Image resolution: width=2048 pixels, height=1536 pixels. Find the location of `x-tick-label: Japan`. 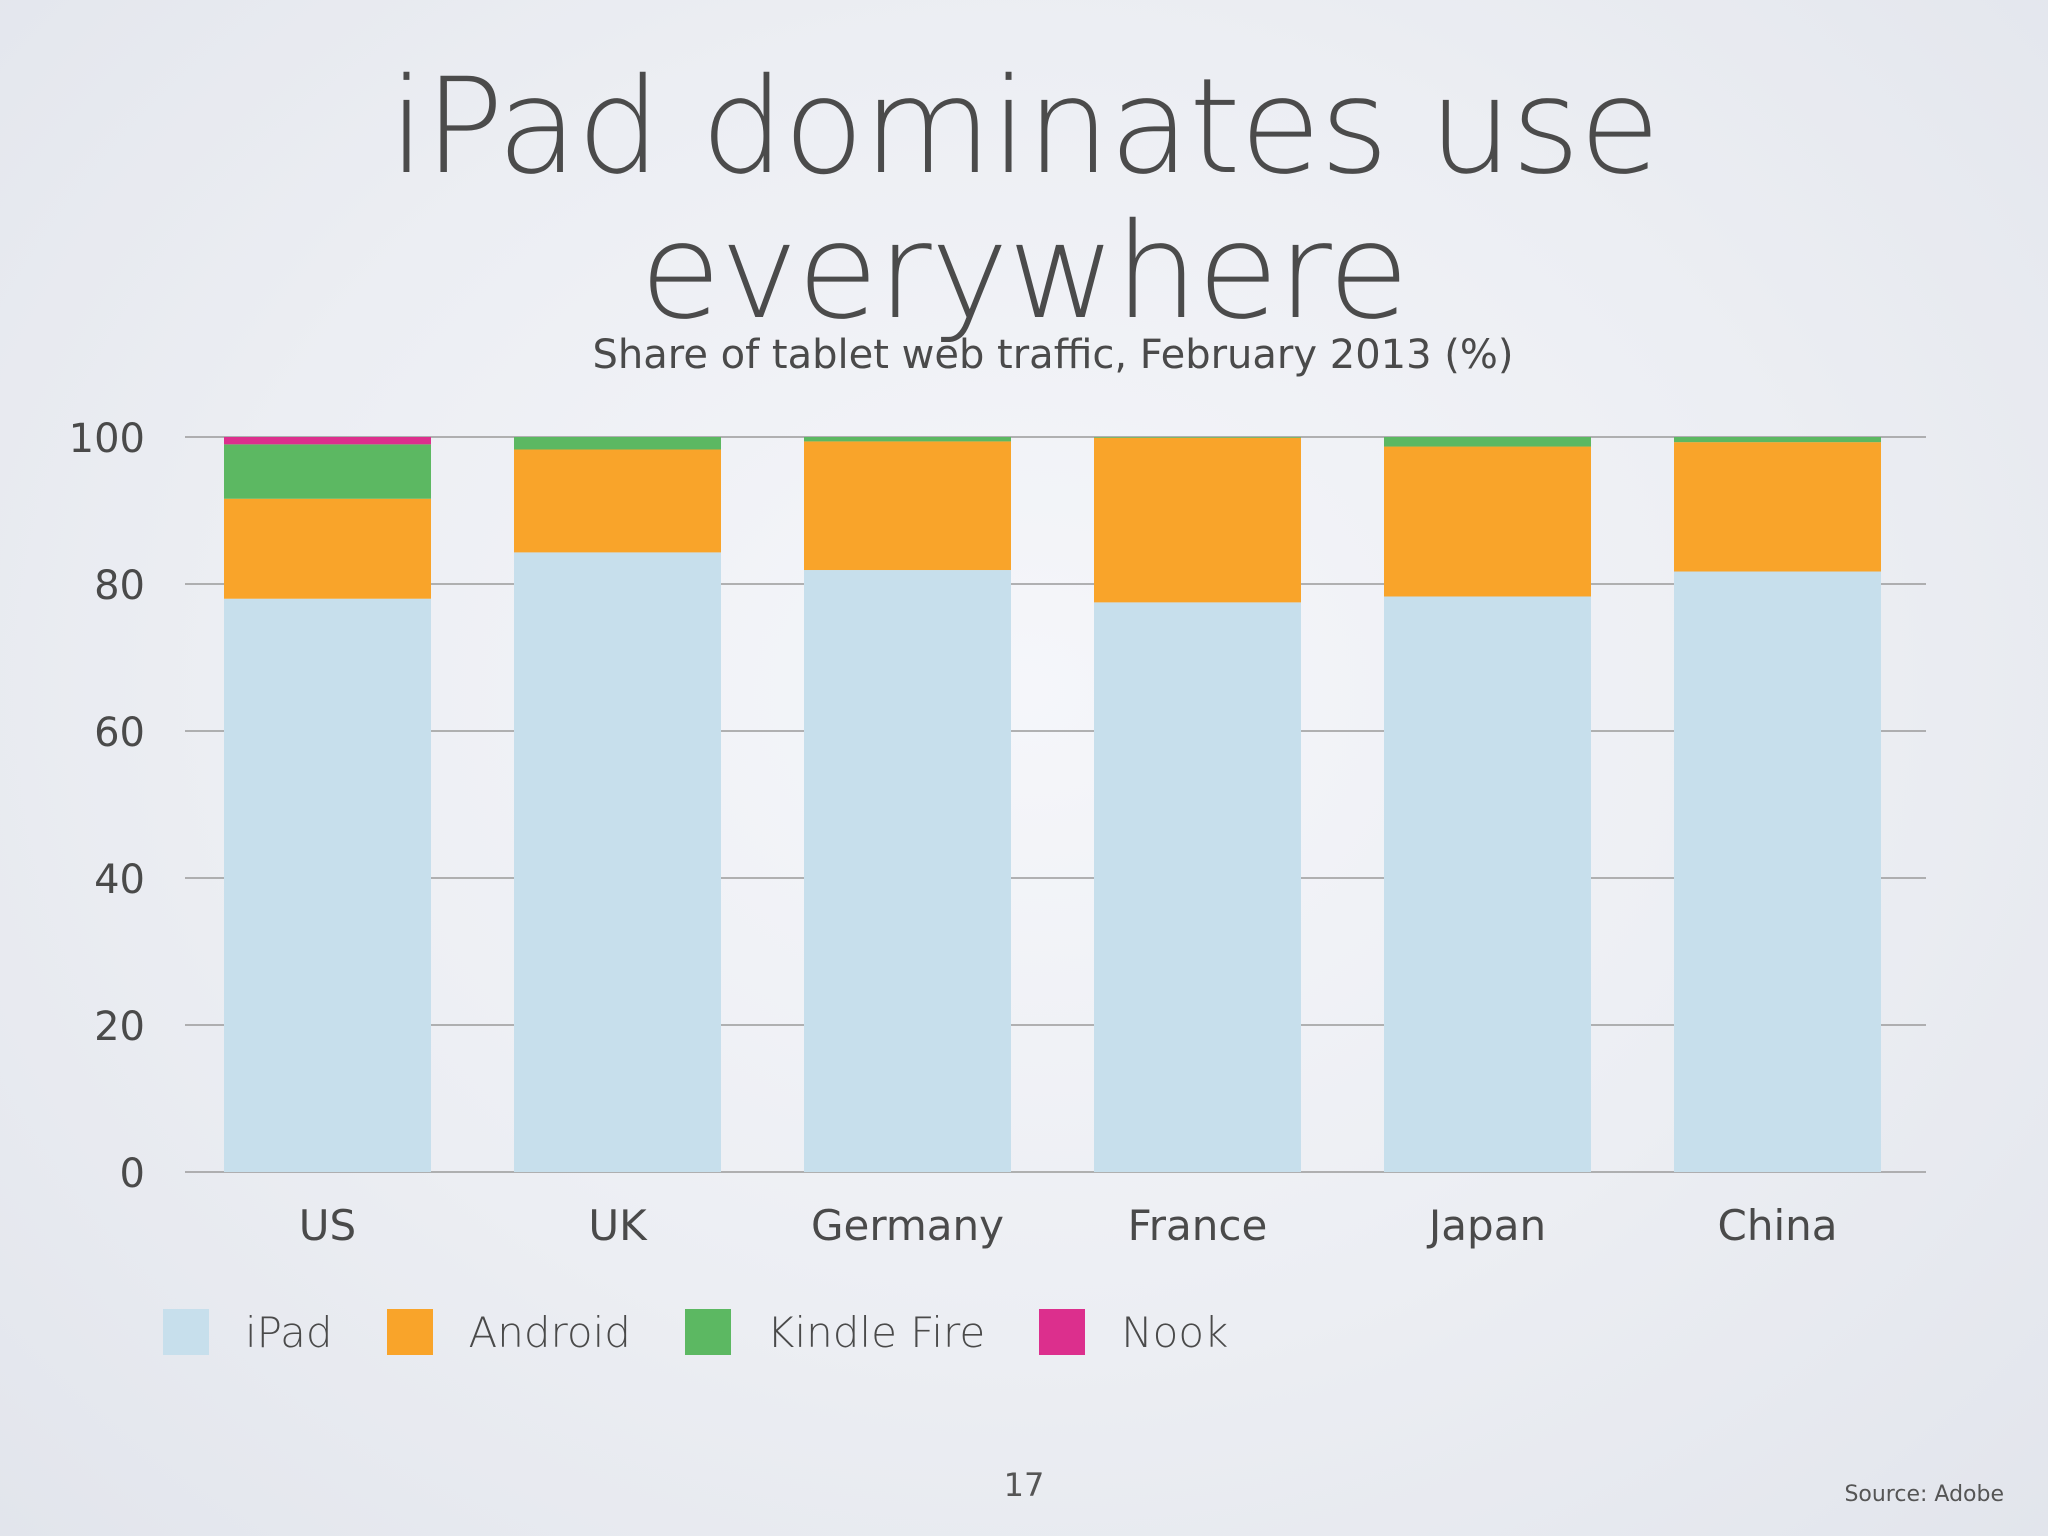

x-tick-label: Japan is located at coordinates (1486, 1225).